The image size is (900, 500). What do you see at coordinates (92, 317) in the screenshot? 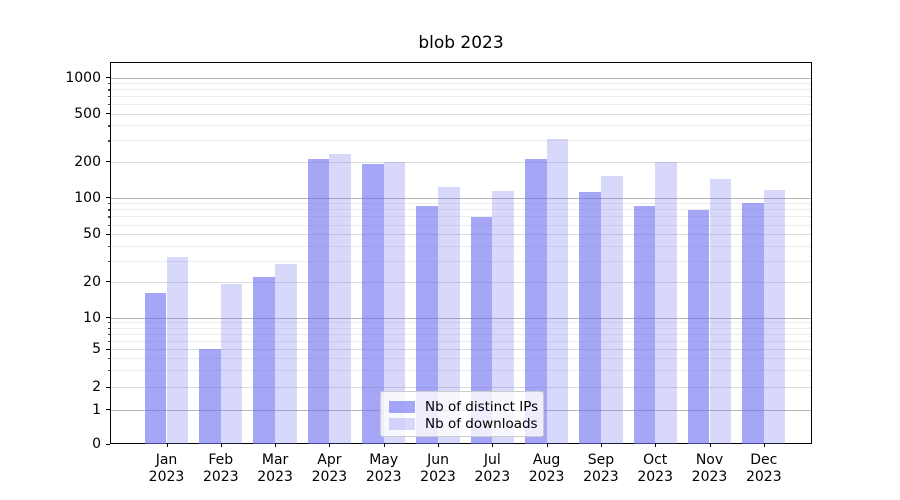
I see `y-axis-tick-label: 10` at bounding box center [92, 317].